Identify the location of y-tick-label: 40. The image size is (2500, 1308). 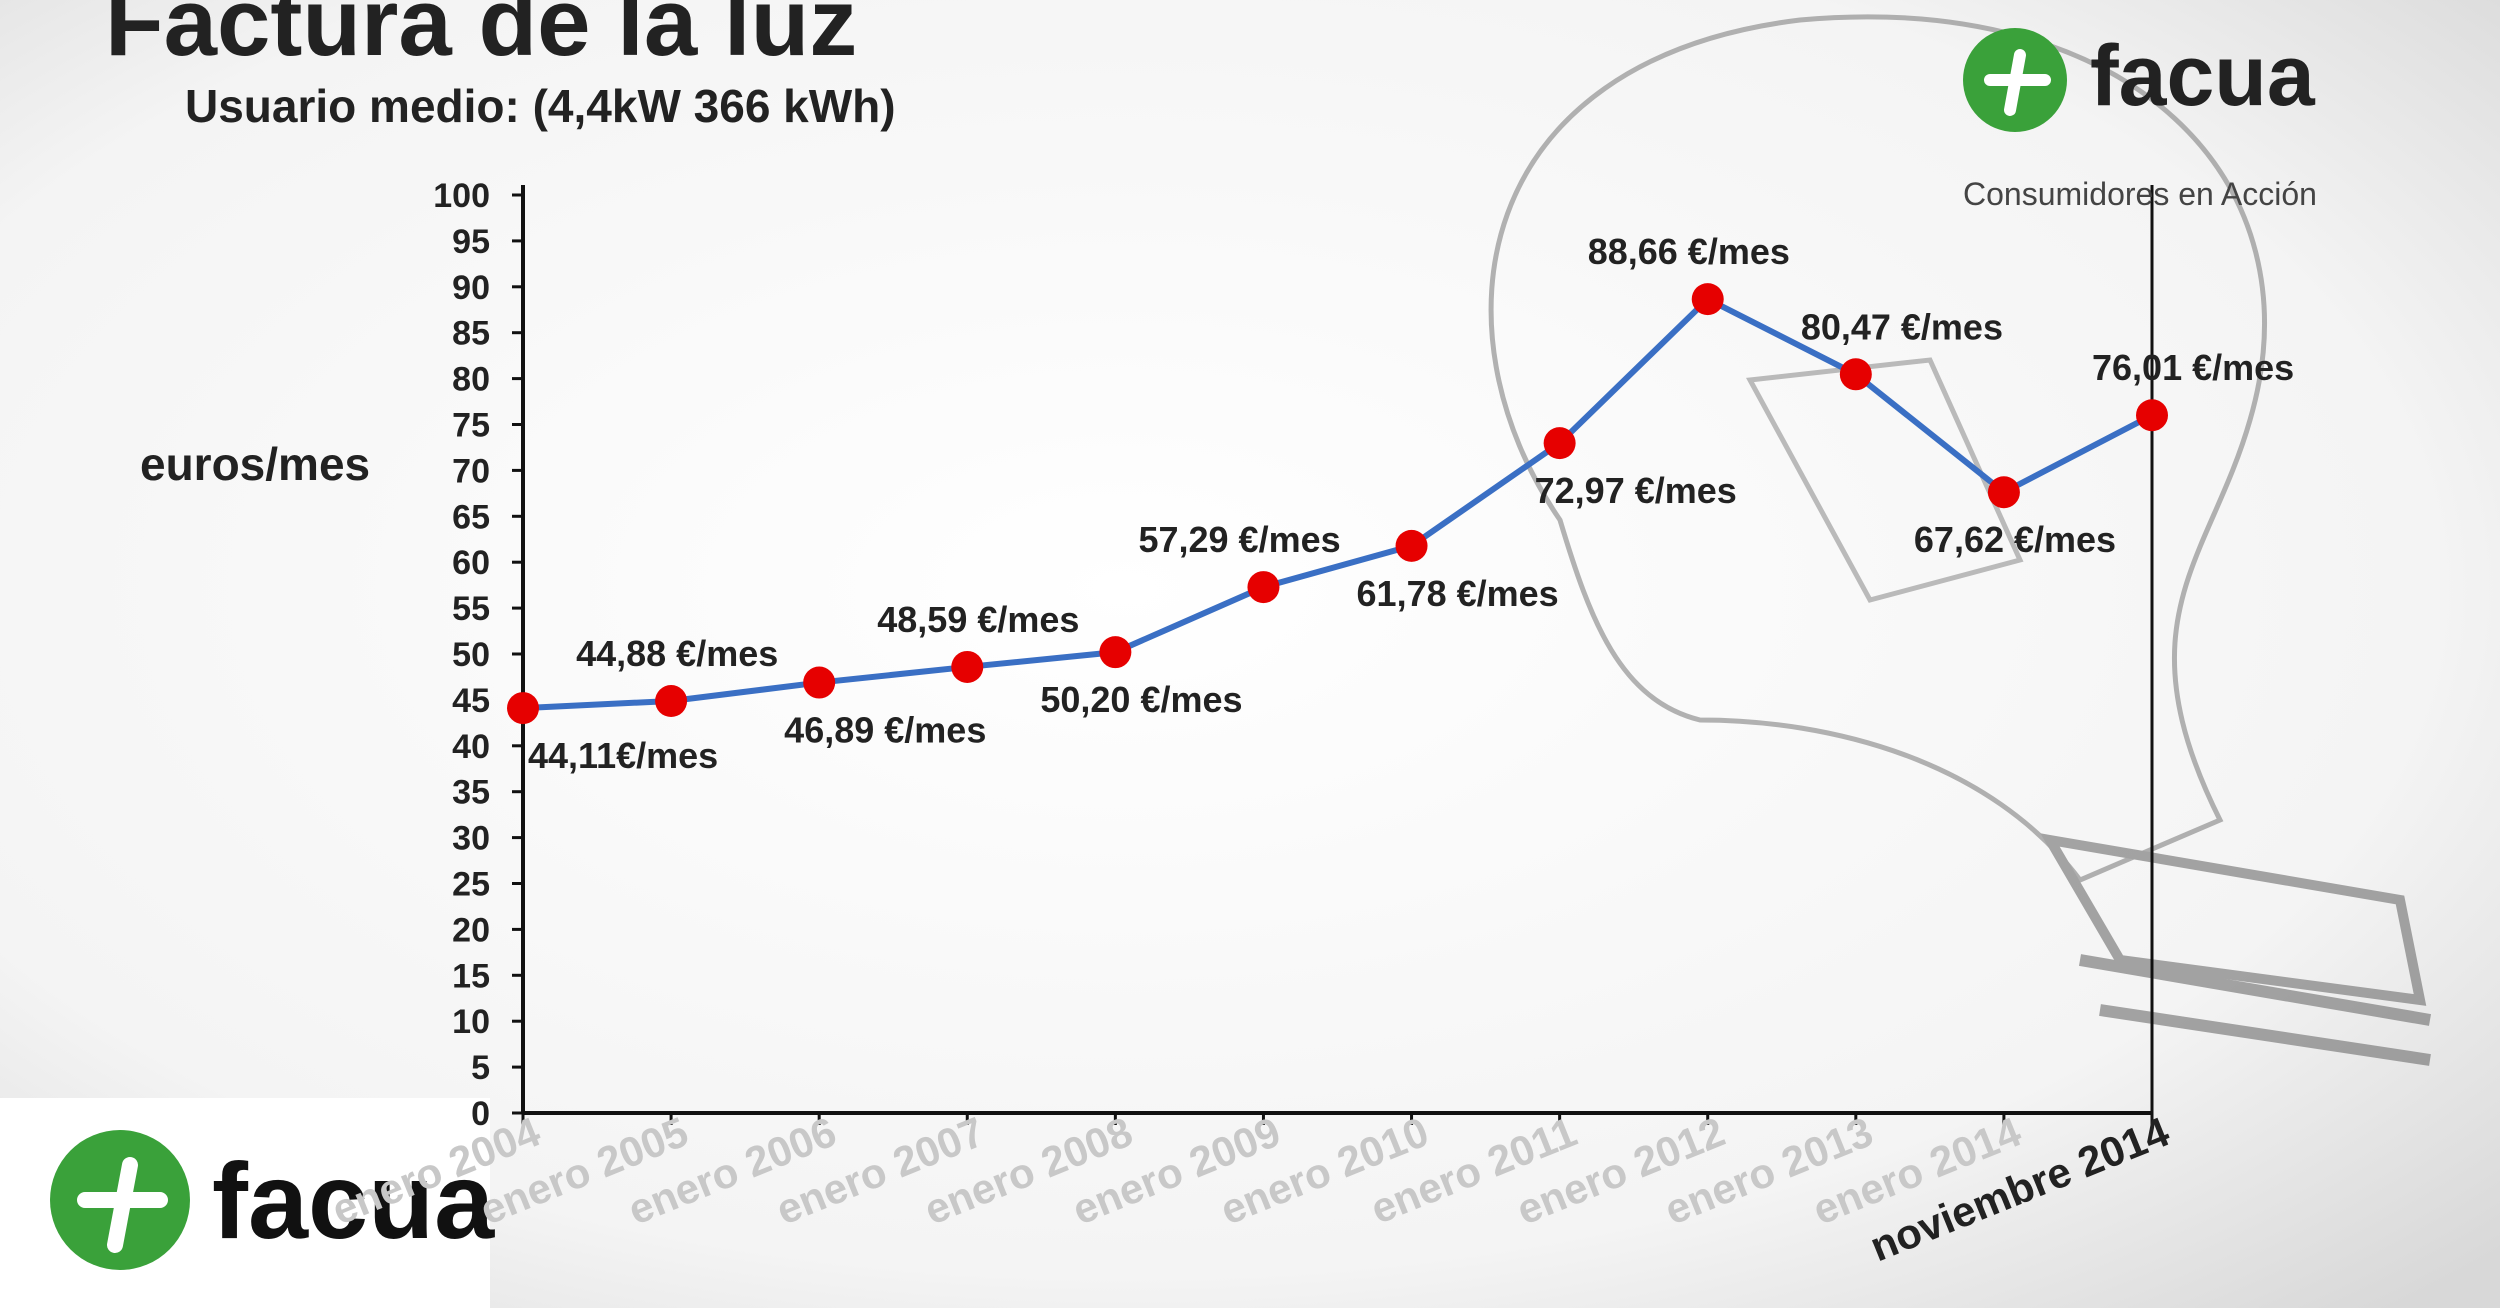
(471, 747).